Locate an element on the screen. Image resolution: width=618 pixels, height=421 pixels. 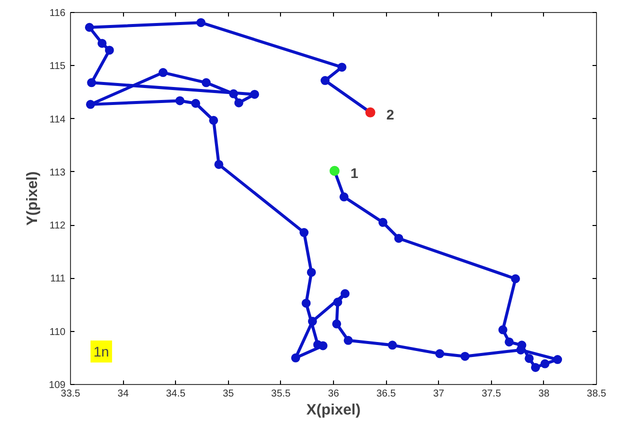
y-tick-label: 115 is located at coordinates (58, 66).